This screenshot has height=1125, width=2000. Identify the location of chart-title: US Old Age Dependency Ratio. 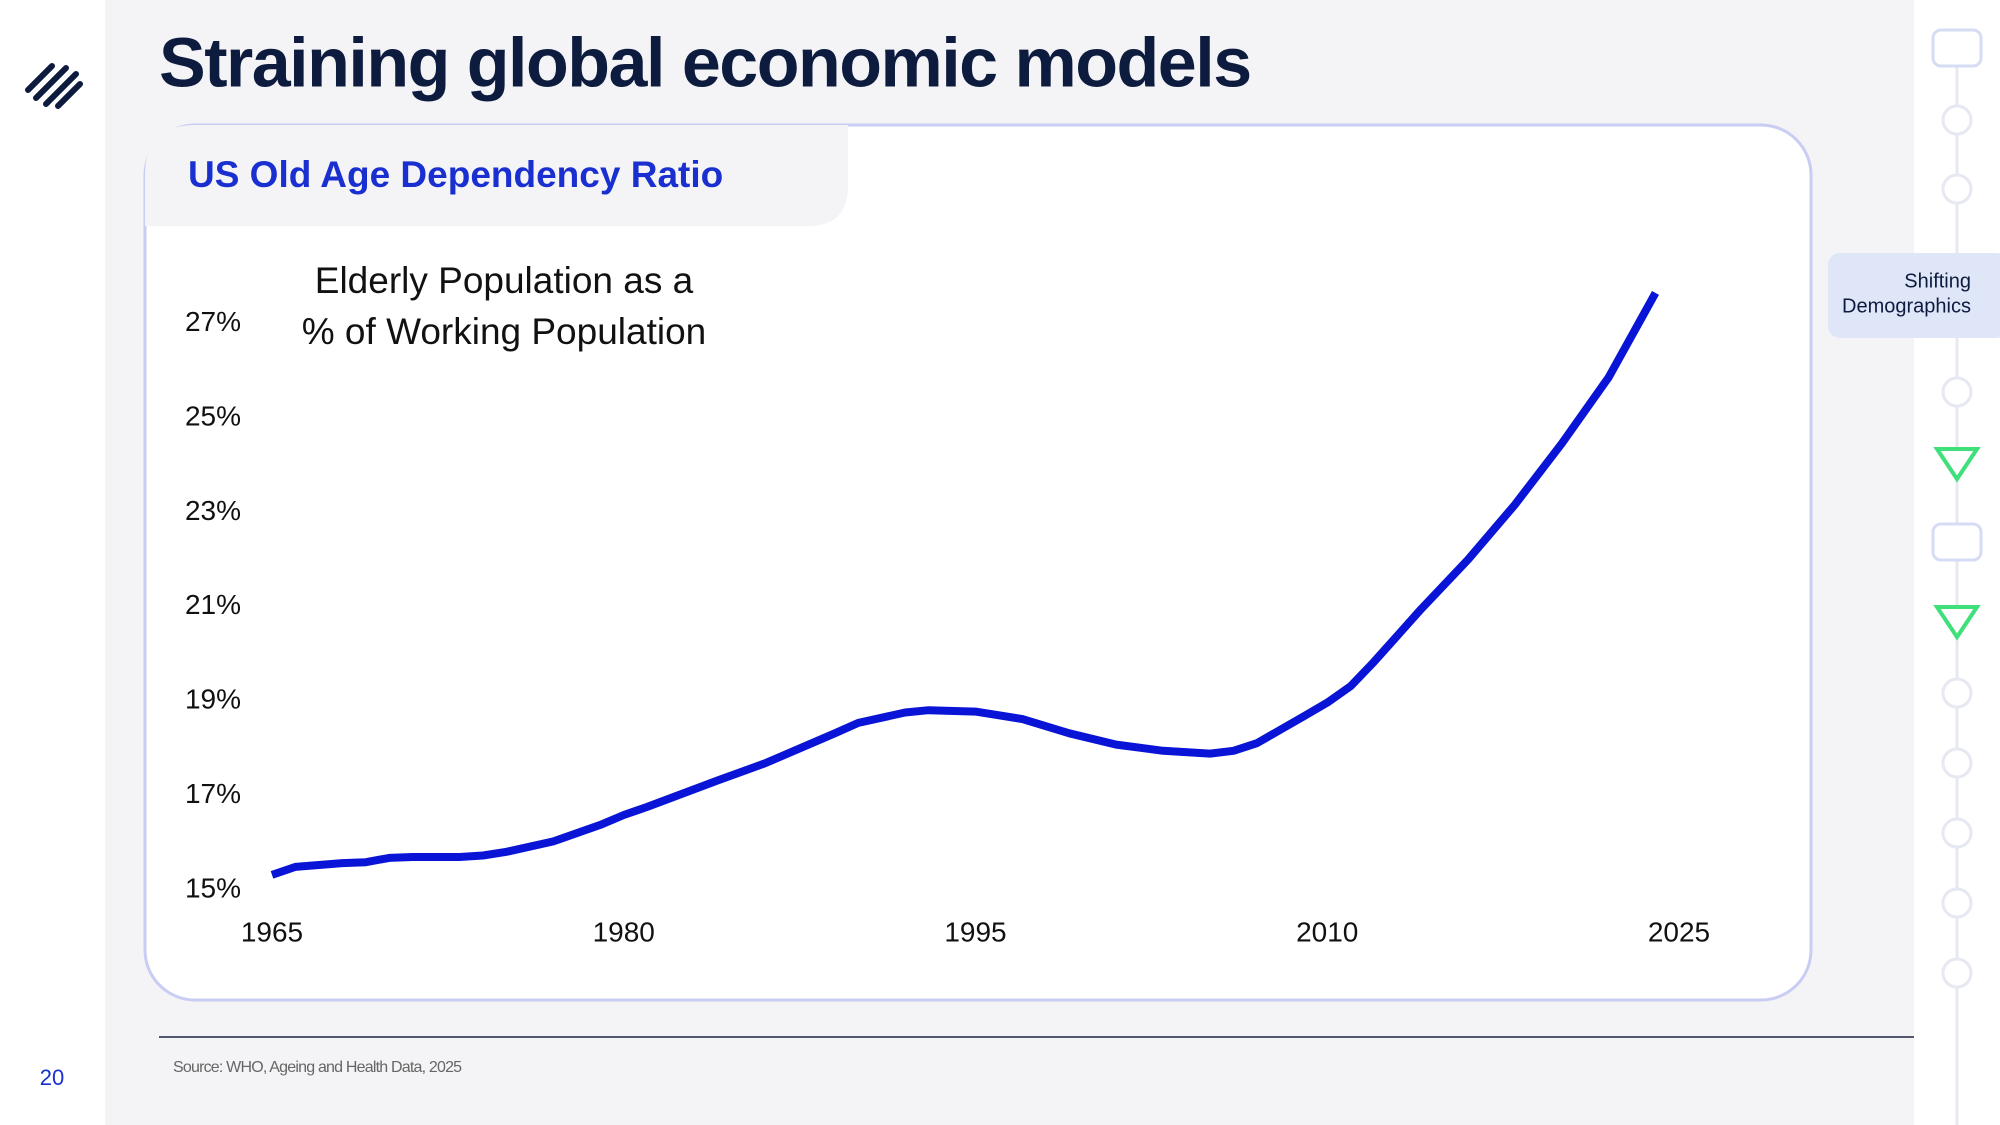
(455, 174).